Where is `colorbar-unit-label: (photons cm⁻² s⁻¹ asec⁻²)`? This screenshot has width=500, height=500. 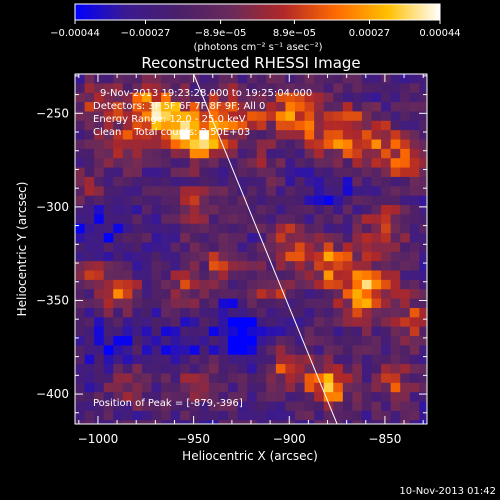 colorbar-unit-label: (photons cm⁻² s⁻¹ asec⁻²) is located at coordinates (257, 47).